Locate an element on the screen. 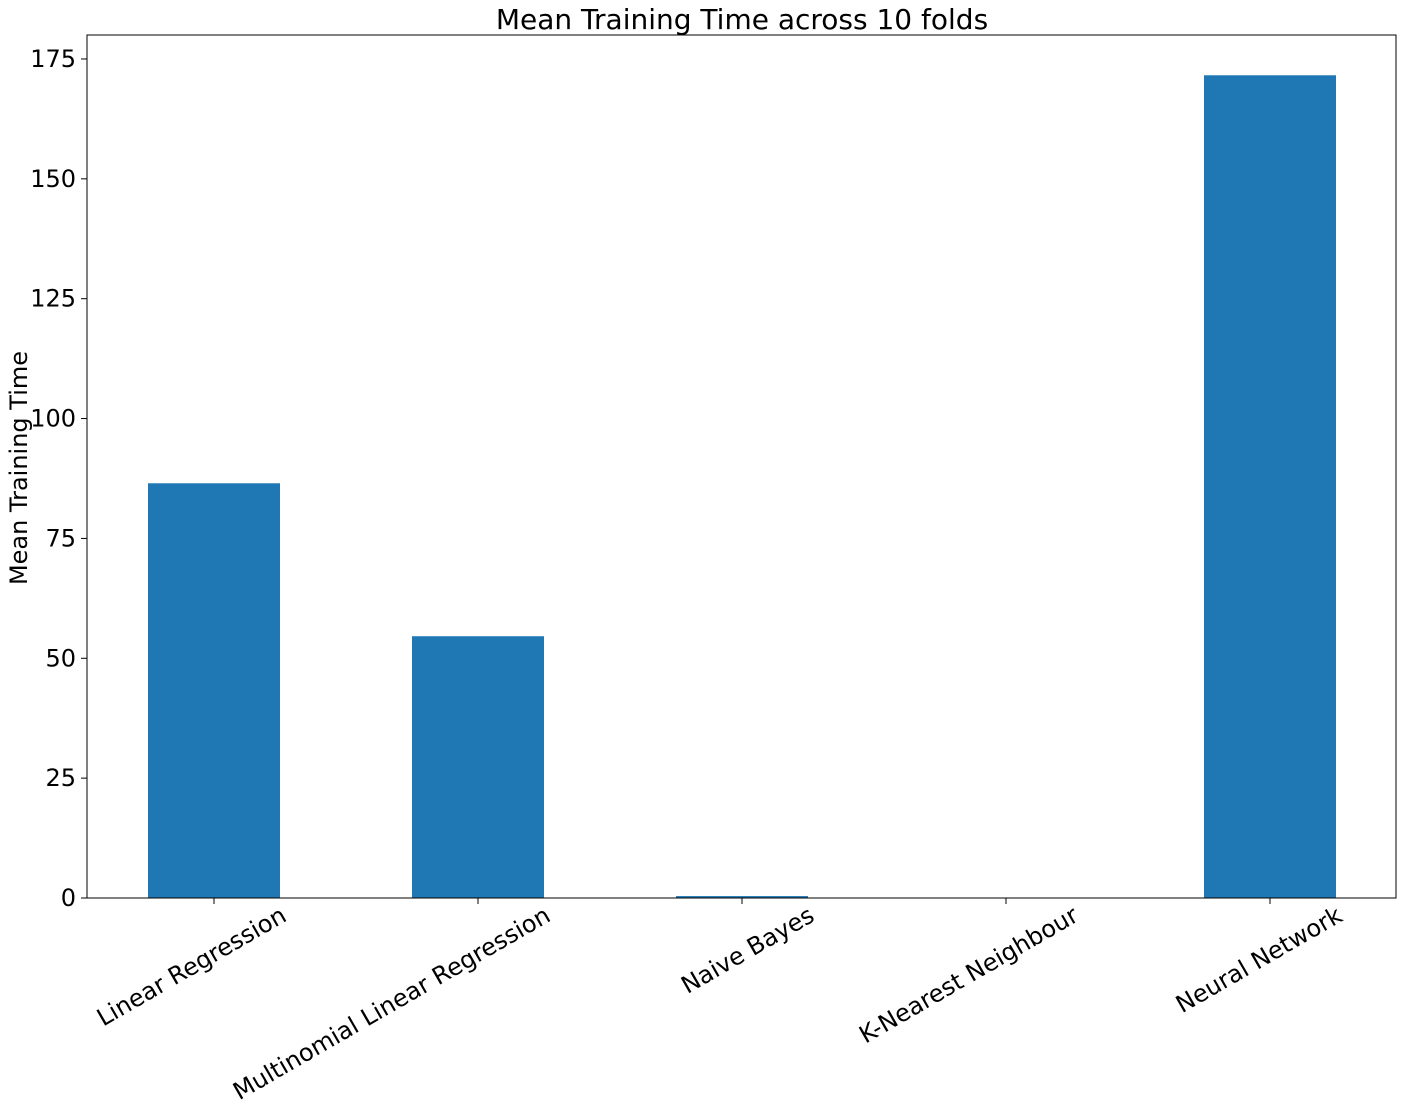  y-tick-label: 50 is located at coordinates (60, 658).